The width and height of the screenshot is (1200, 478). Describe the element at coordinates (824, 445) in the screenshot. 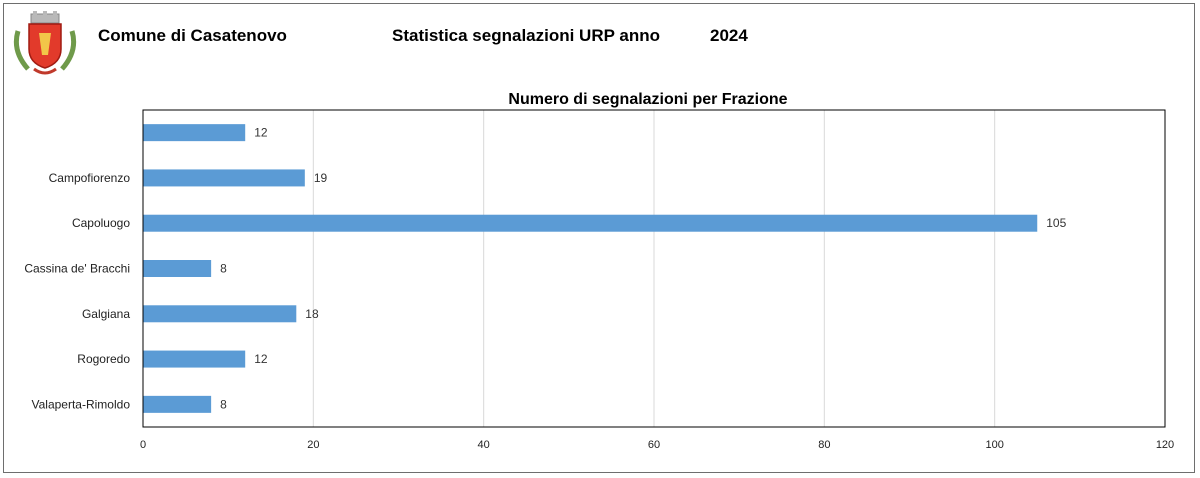

I see `x-tick-label: 80` at that location.